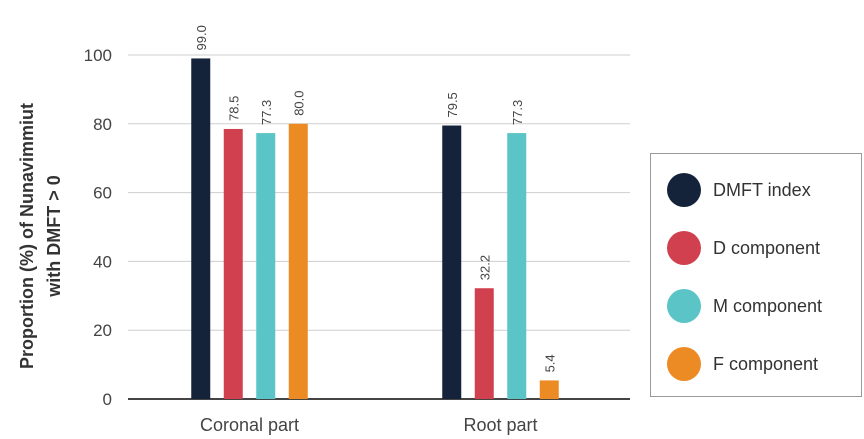 The height and width of the screenshot is (439, 864). What do you see at coordinates (102, 330) in the screenshot?
I see `y-tick-label: 20` at bounding box center [102, 330].